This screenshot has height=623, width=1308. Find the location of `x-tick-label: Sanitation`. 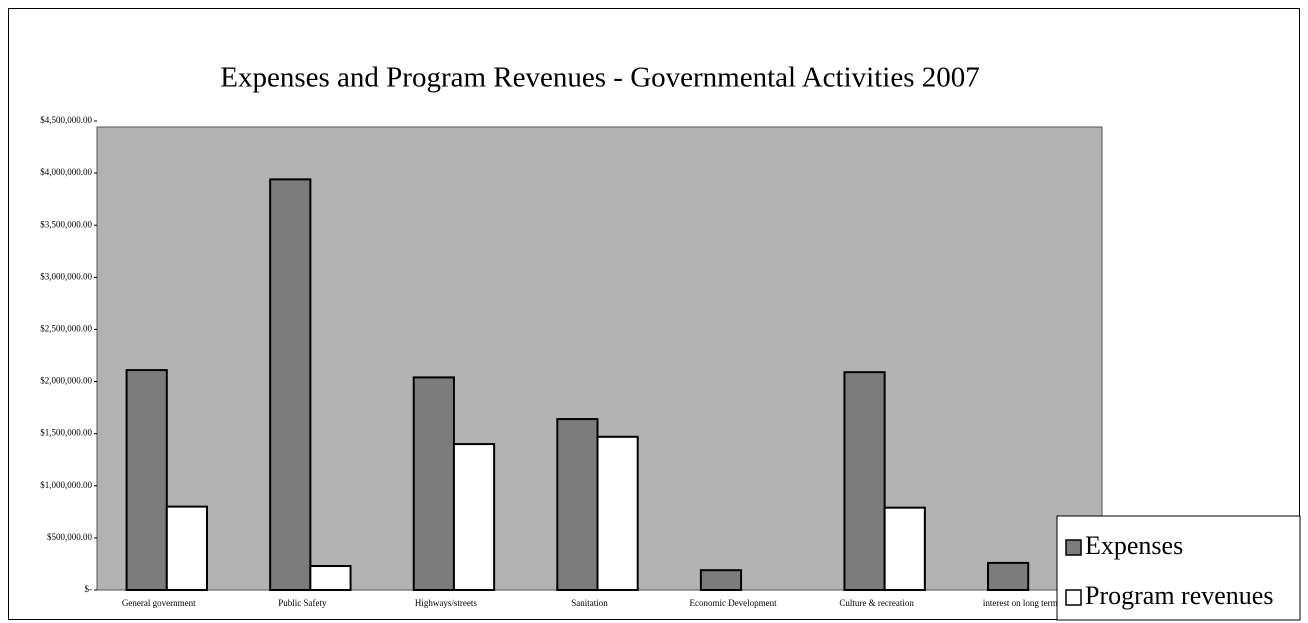

x-tick-label: Sanitation is located at coordinates (589, 603).